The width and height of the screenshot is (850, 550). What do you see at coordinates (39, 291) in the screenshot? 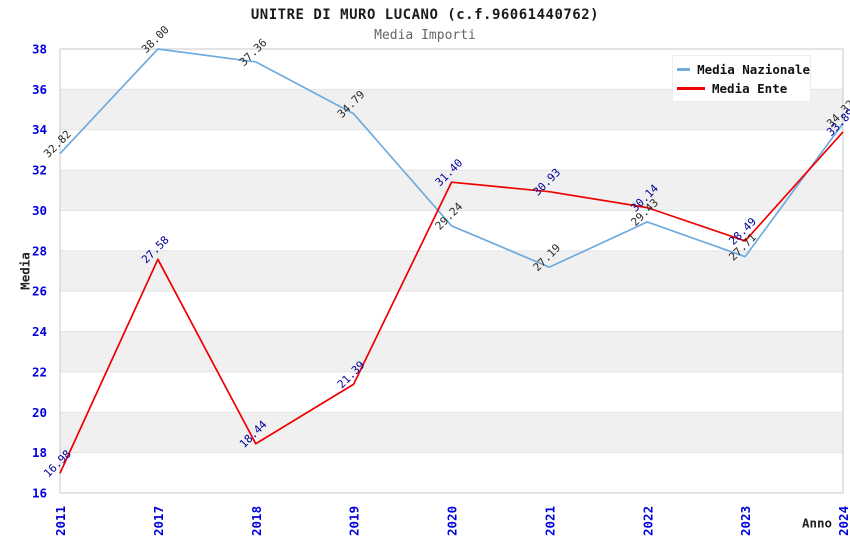
I see `y-tick-label: 26` at bounding box center [39, 291].